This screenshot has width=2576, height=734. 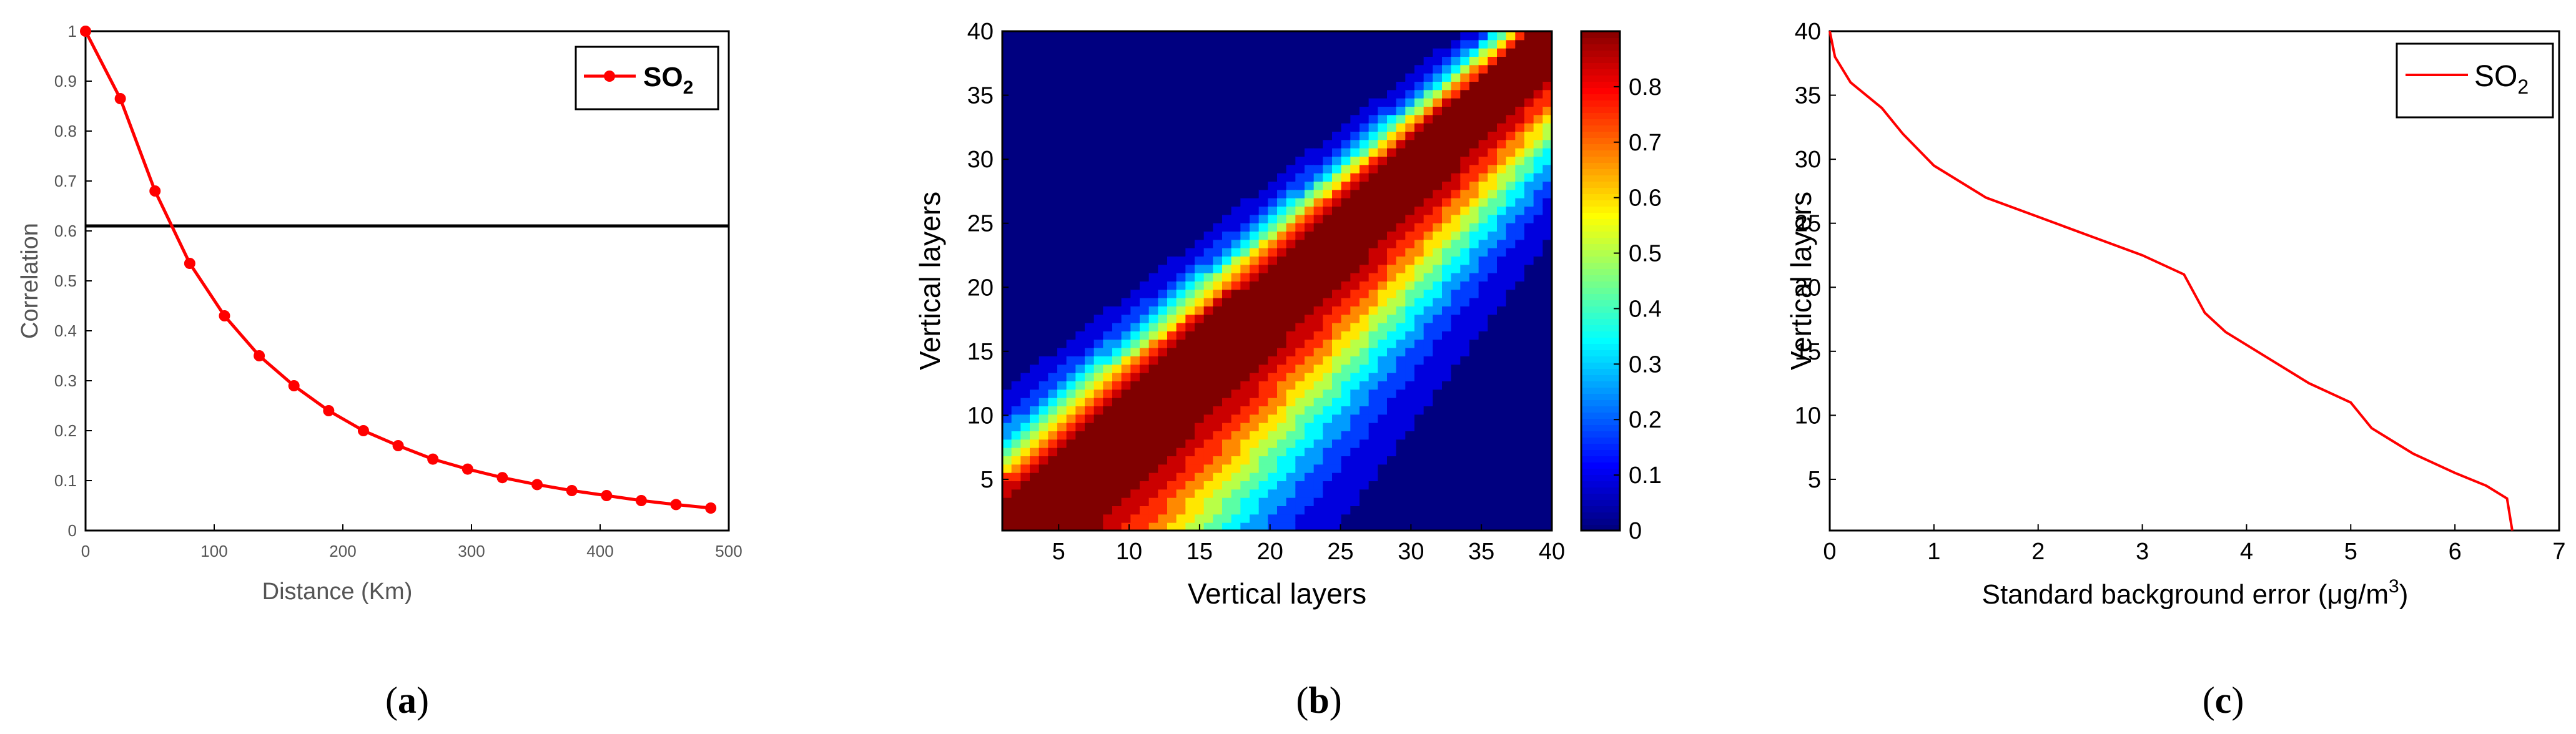 What do you see at coordinates (85, 551) in the screenshot?
I see `panel-a-xtick-label: 0` at bounding box center [85, 551].